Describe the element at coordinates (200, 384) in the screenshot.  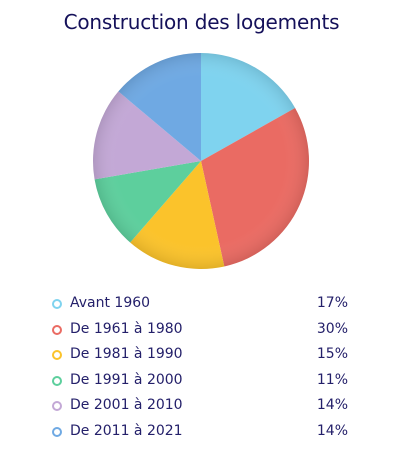
I see `legend-item: De 1991 à 2000 11%` at that location.